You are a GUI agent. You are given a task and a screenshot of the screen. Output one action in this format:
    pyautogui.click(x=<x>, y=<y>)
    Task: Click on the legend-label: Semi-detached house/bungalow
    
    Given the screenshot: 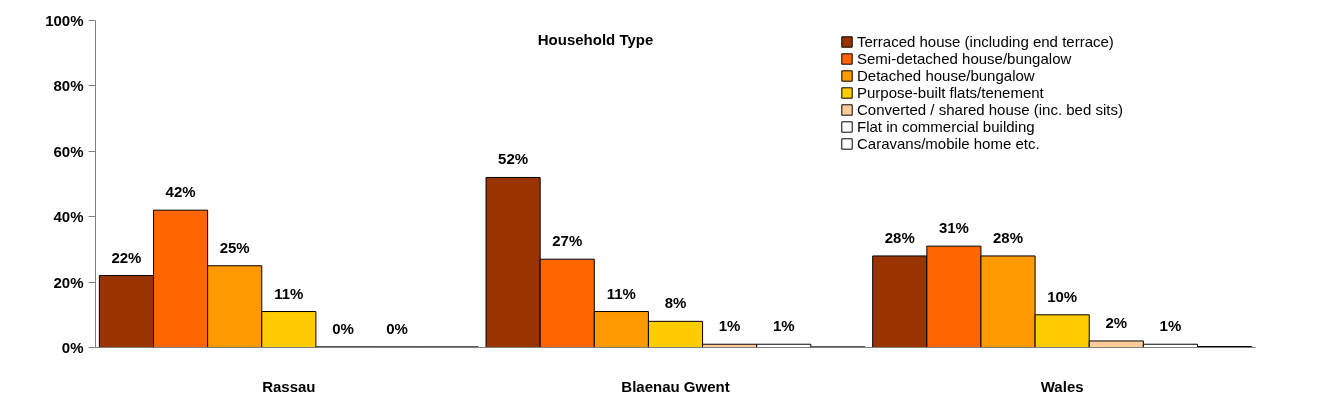 What is the action you would take?
    pyautogui.click(x=964, y=58)
    